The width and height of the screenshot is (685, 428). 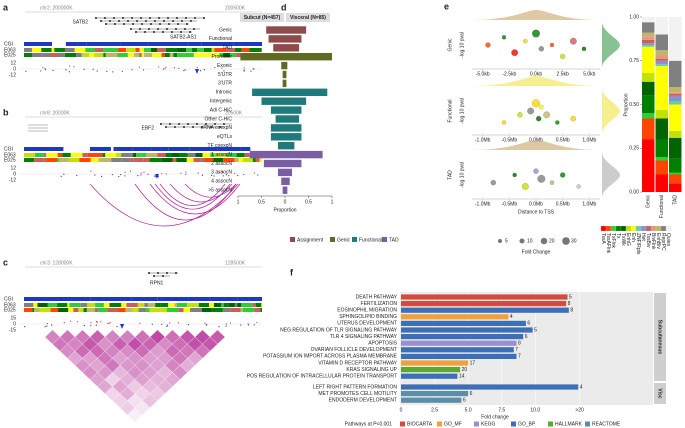 I want to click on x-tick-label: -0.5Mb, so click(x=510, y=140).